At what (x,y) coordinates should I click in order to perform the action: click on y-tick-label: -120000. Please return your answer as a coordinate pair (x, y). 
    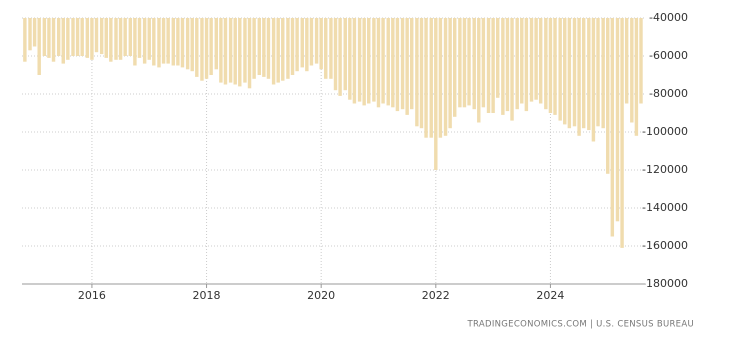
    Looking at the image, I should click on (665, 169).